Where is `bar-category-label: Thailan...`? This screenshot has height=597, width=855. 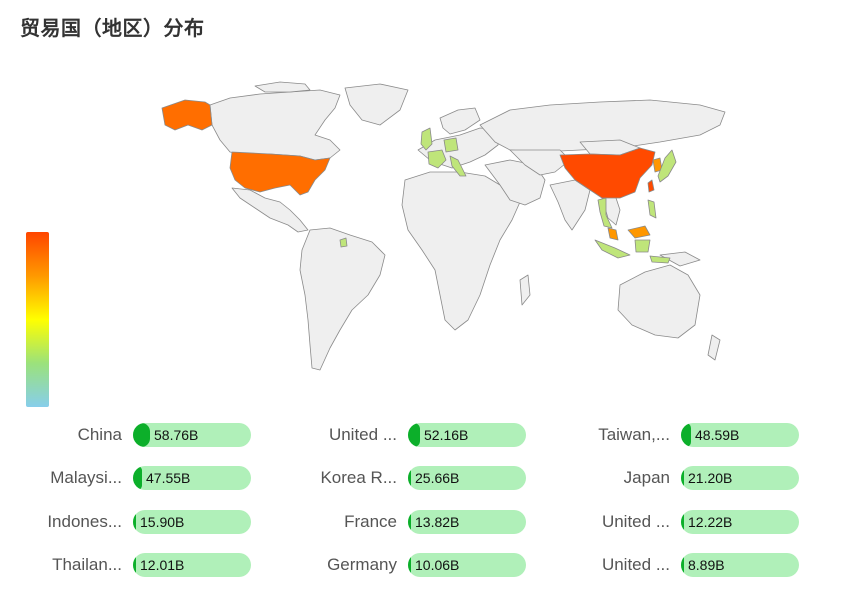
bar-category-label: Thailan... is located at coordinates (87, 564).